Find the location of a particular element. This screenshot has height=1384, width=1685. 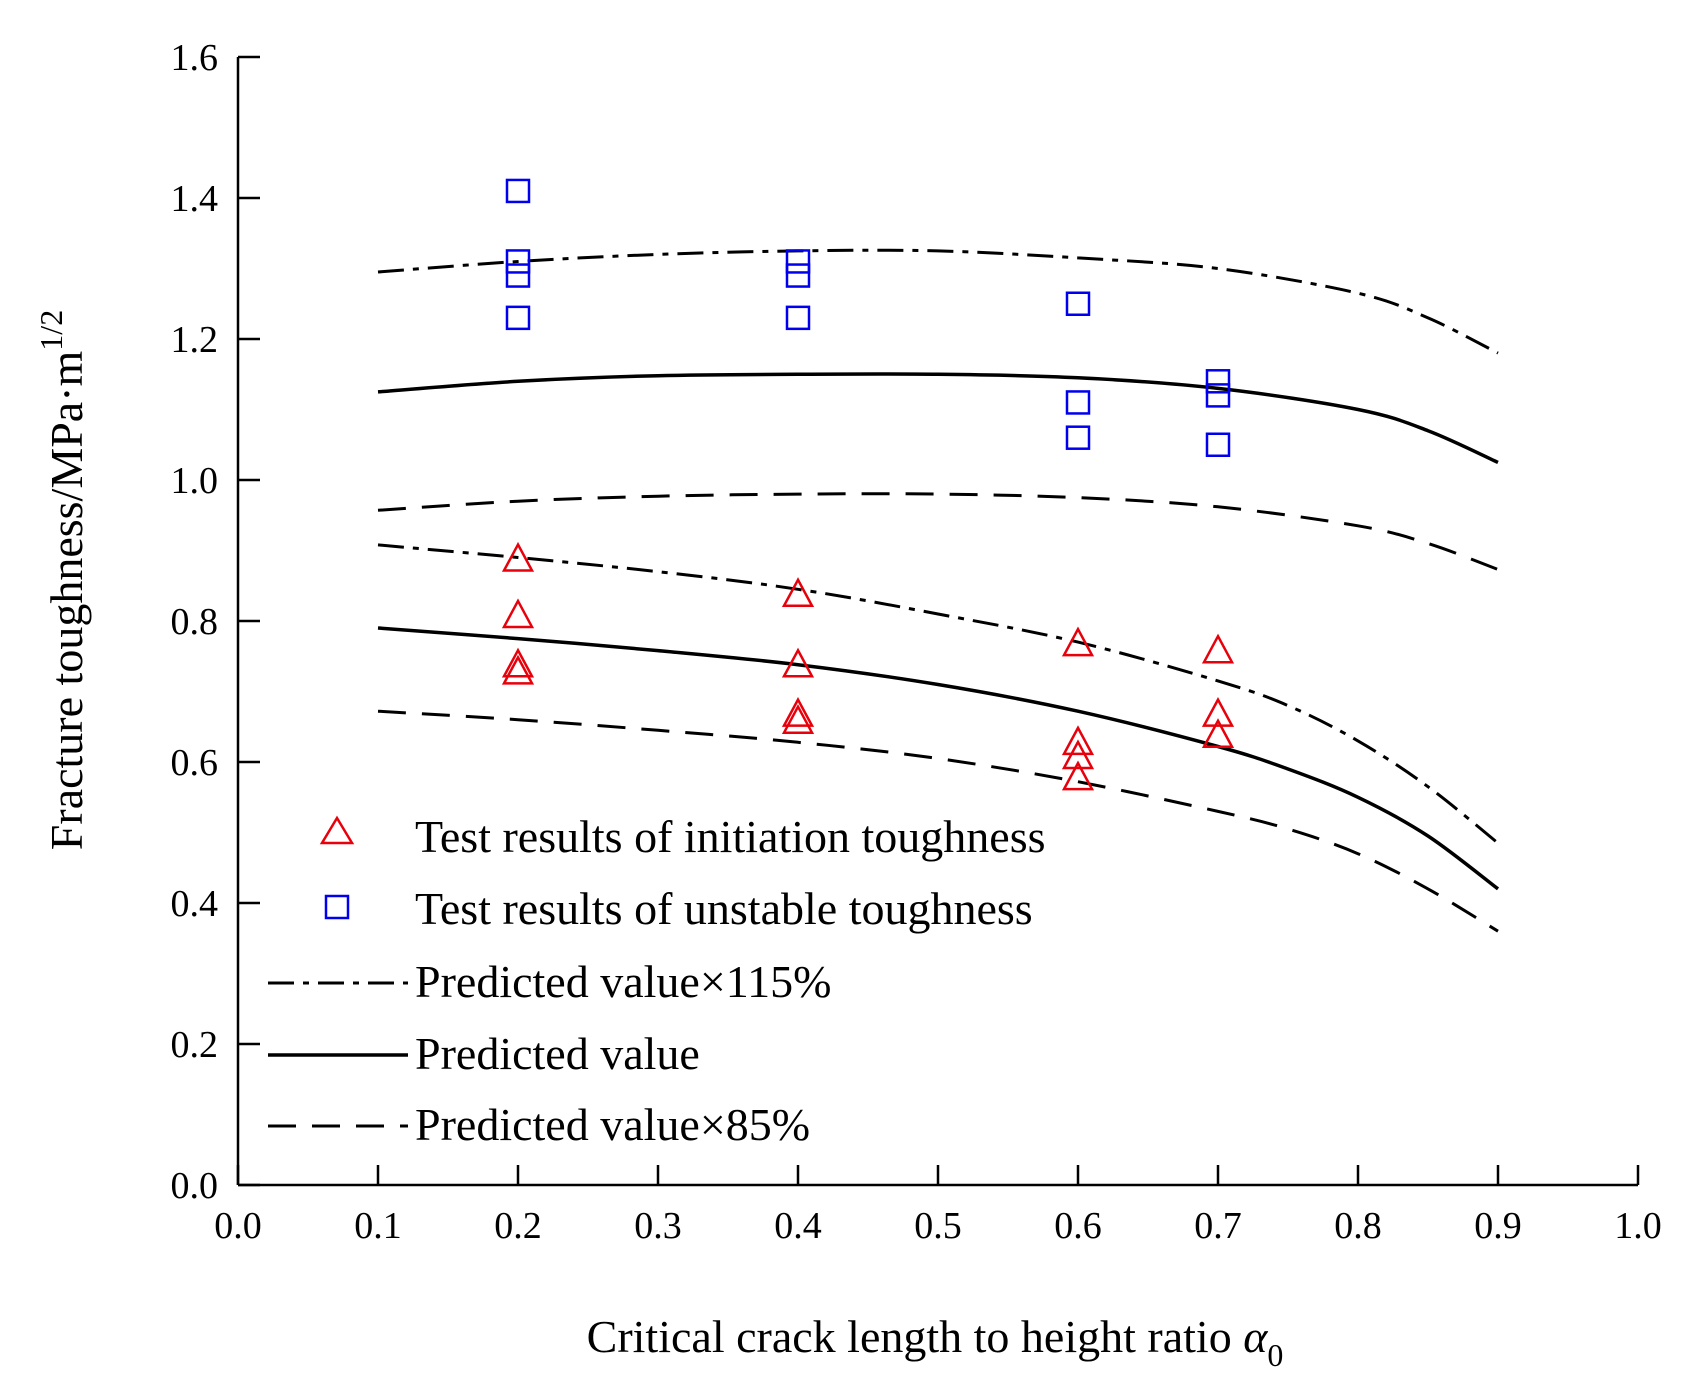

legend-item-initiation: Test results of initiation toughness is located at coordinates (682, 836).